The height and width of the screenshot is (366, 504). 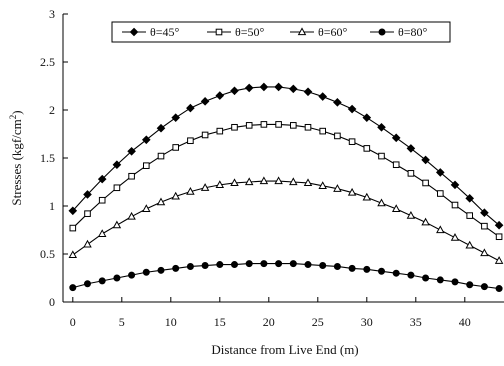 What do you see at coordinates (269, 322) in the screenshot?
I see `x-tick-label: 20` at bounding box center [269, 322].